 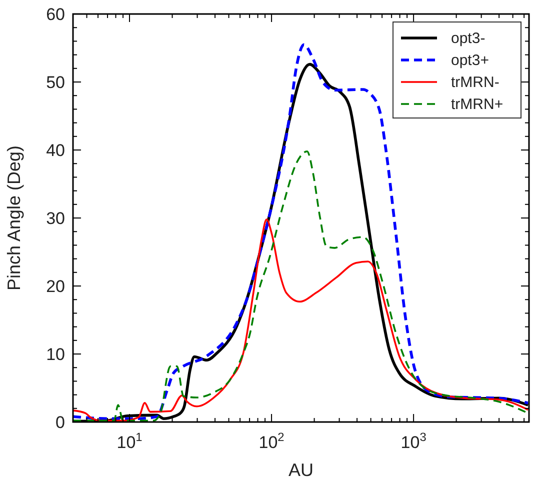 What do you see at coordinates (470, 60) in the screenshot?
I see `legend-label: opt3+` at bounding box center [470, 60].